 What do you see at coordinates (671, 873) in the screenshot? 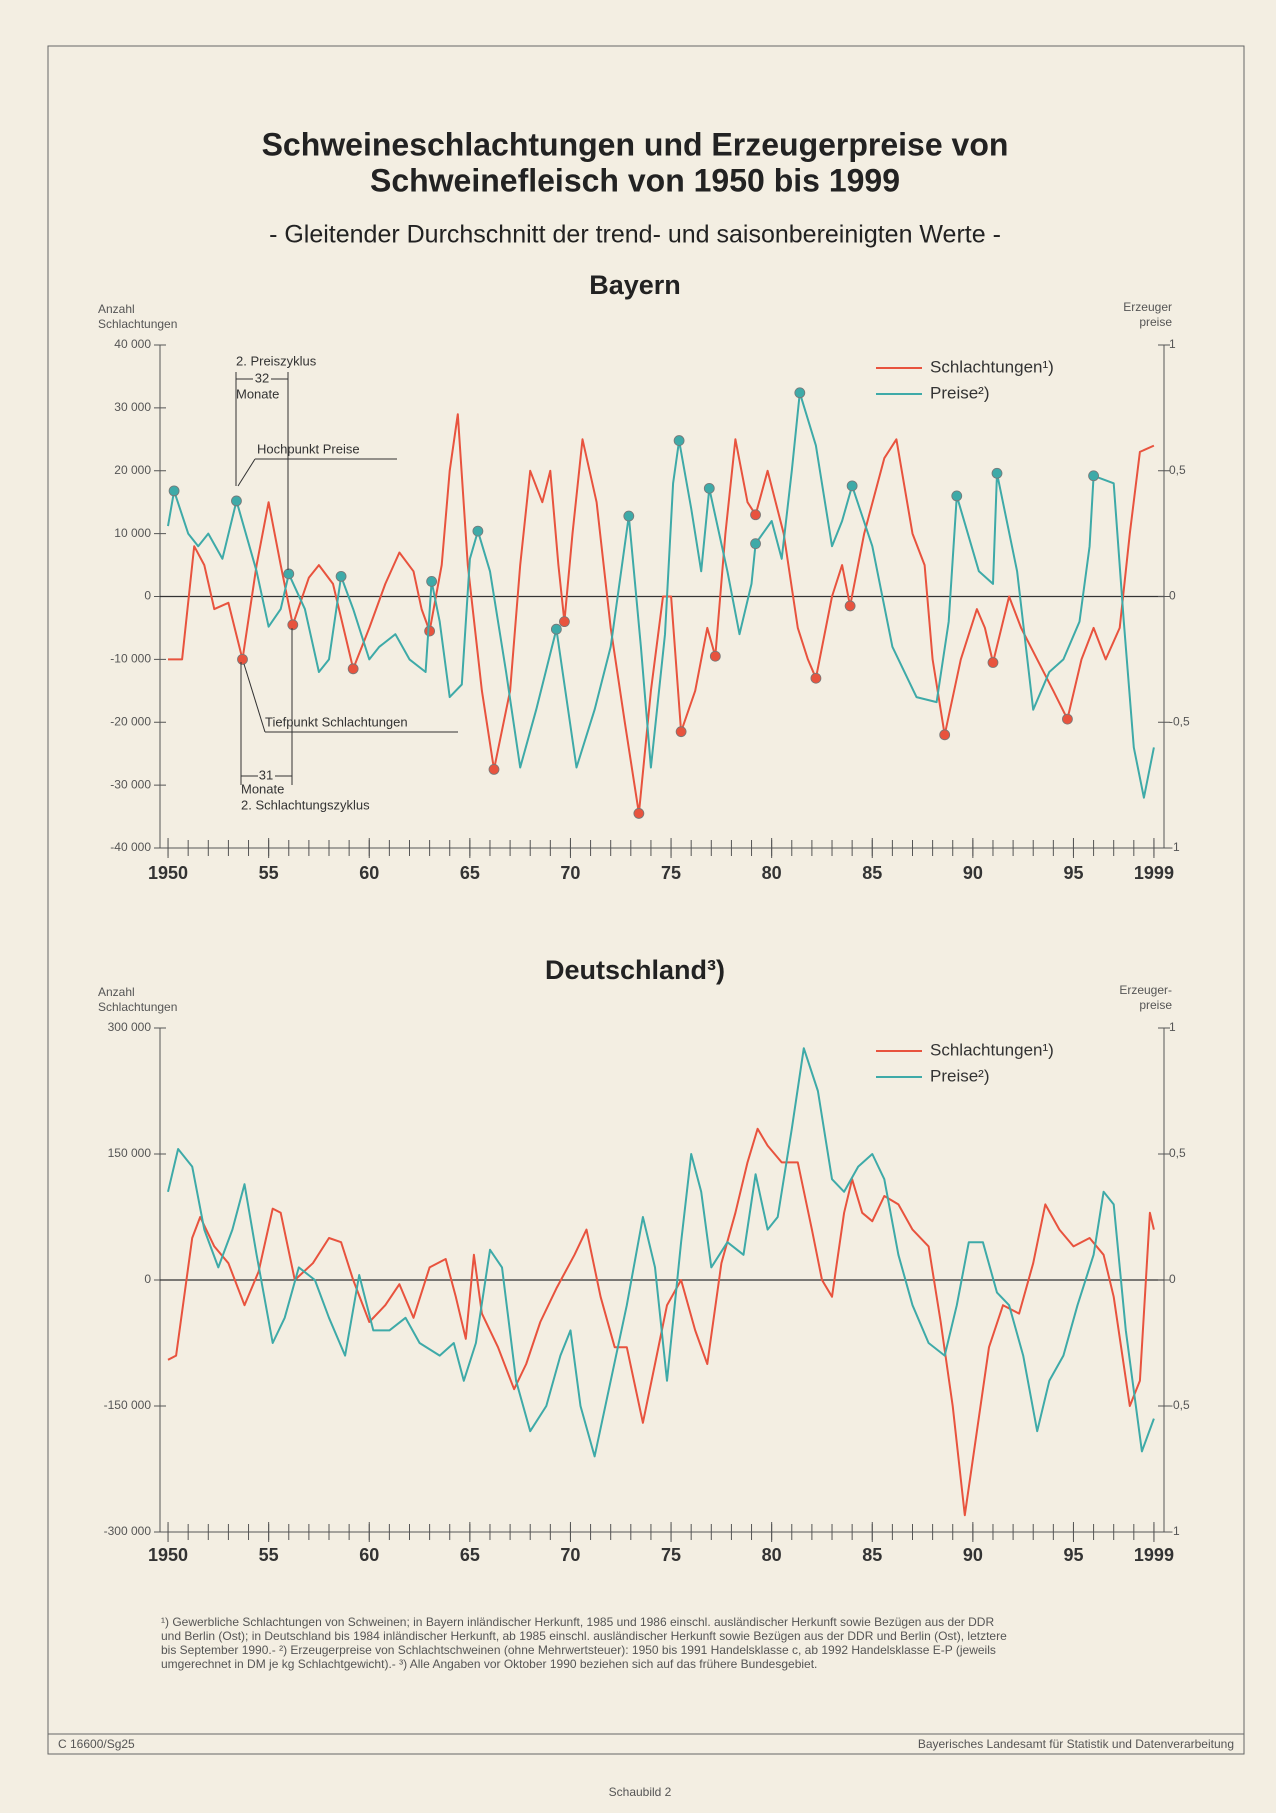
I see `x-tick-label: 75` at bounding box center [671, 873].